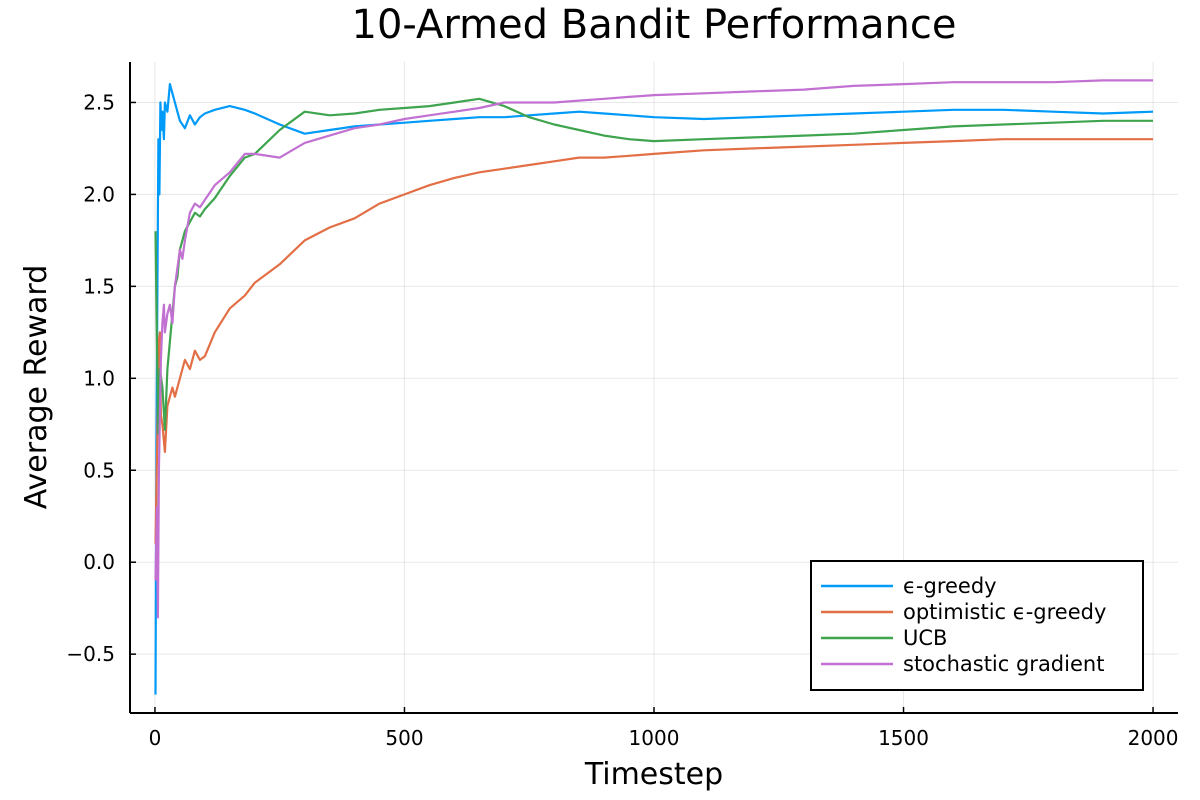 The image size is (1200, 800). Describe the element at coordinates (977, 625) in the screenshot. I see `legend-box` at that location.